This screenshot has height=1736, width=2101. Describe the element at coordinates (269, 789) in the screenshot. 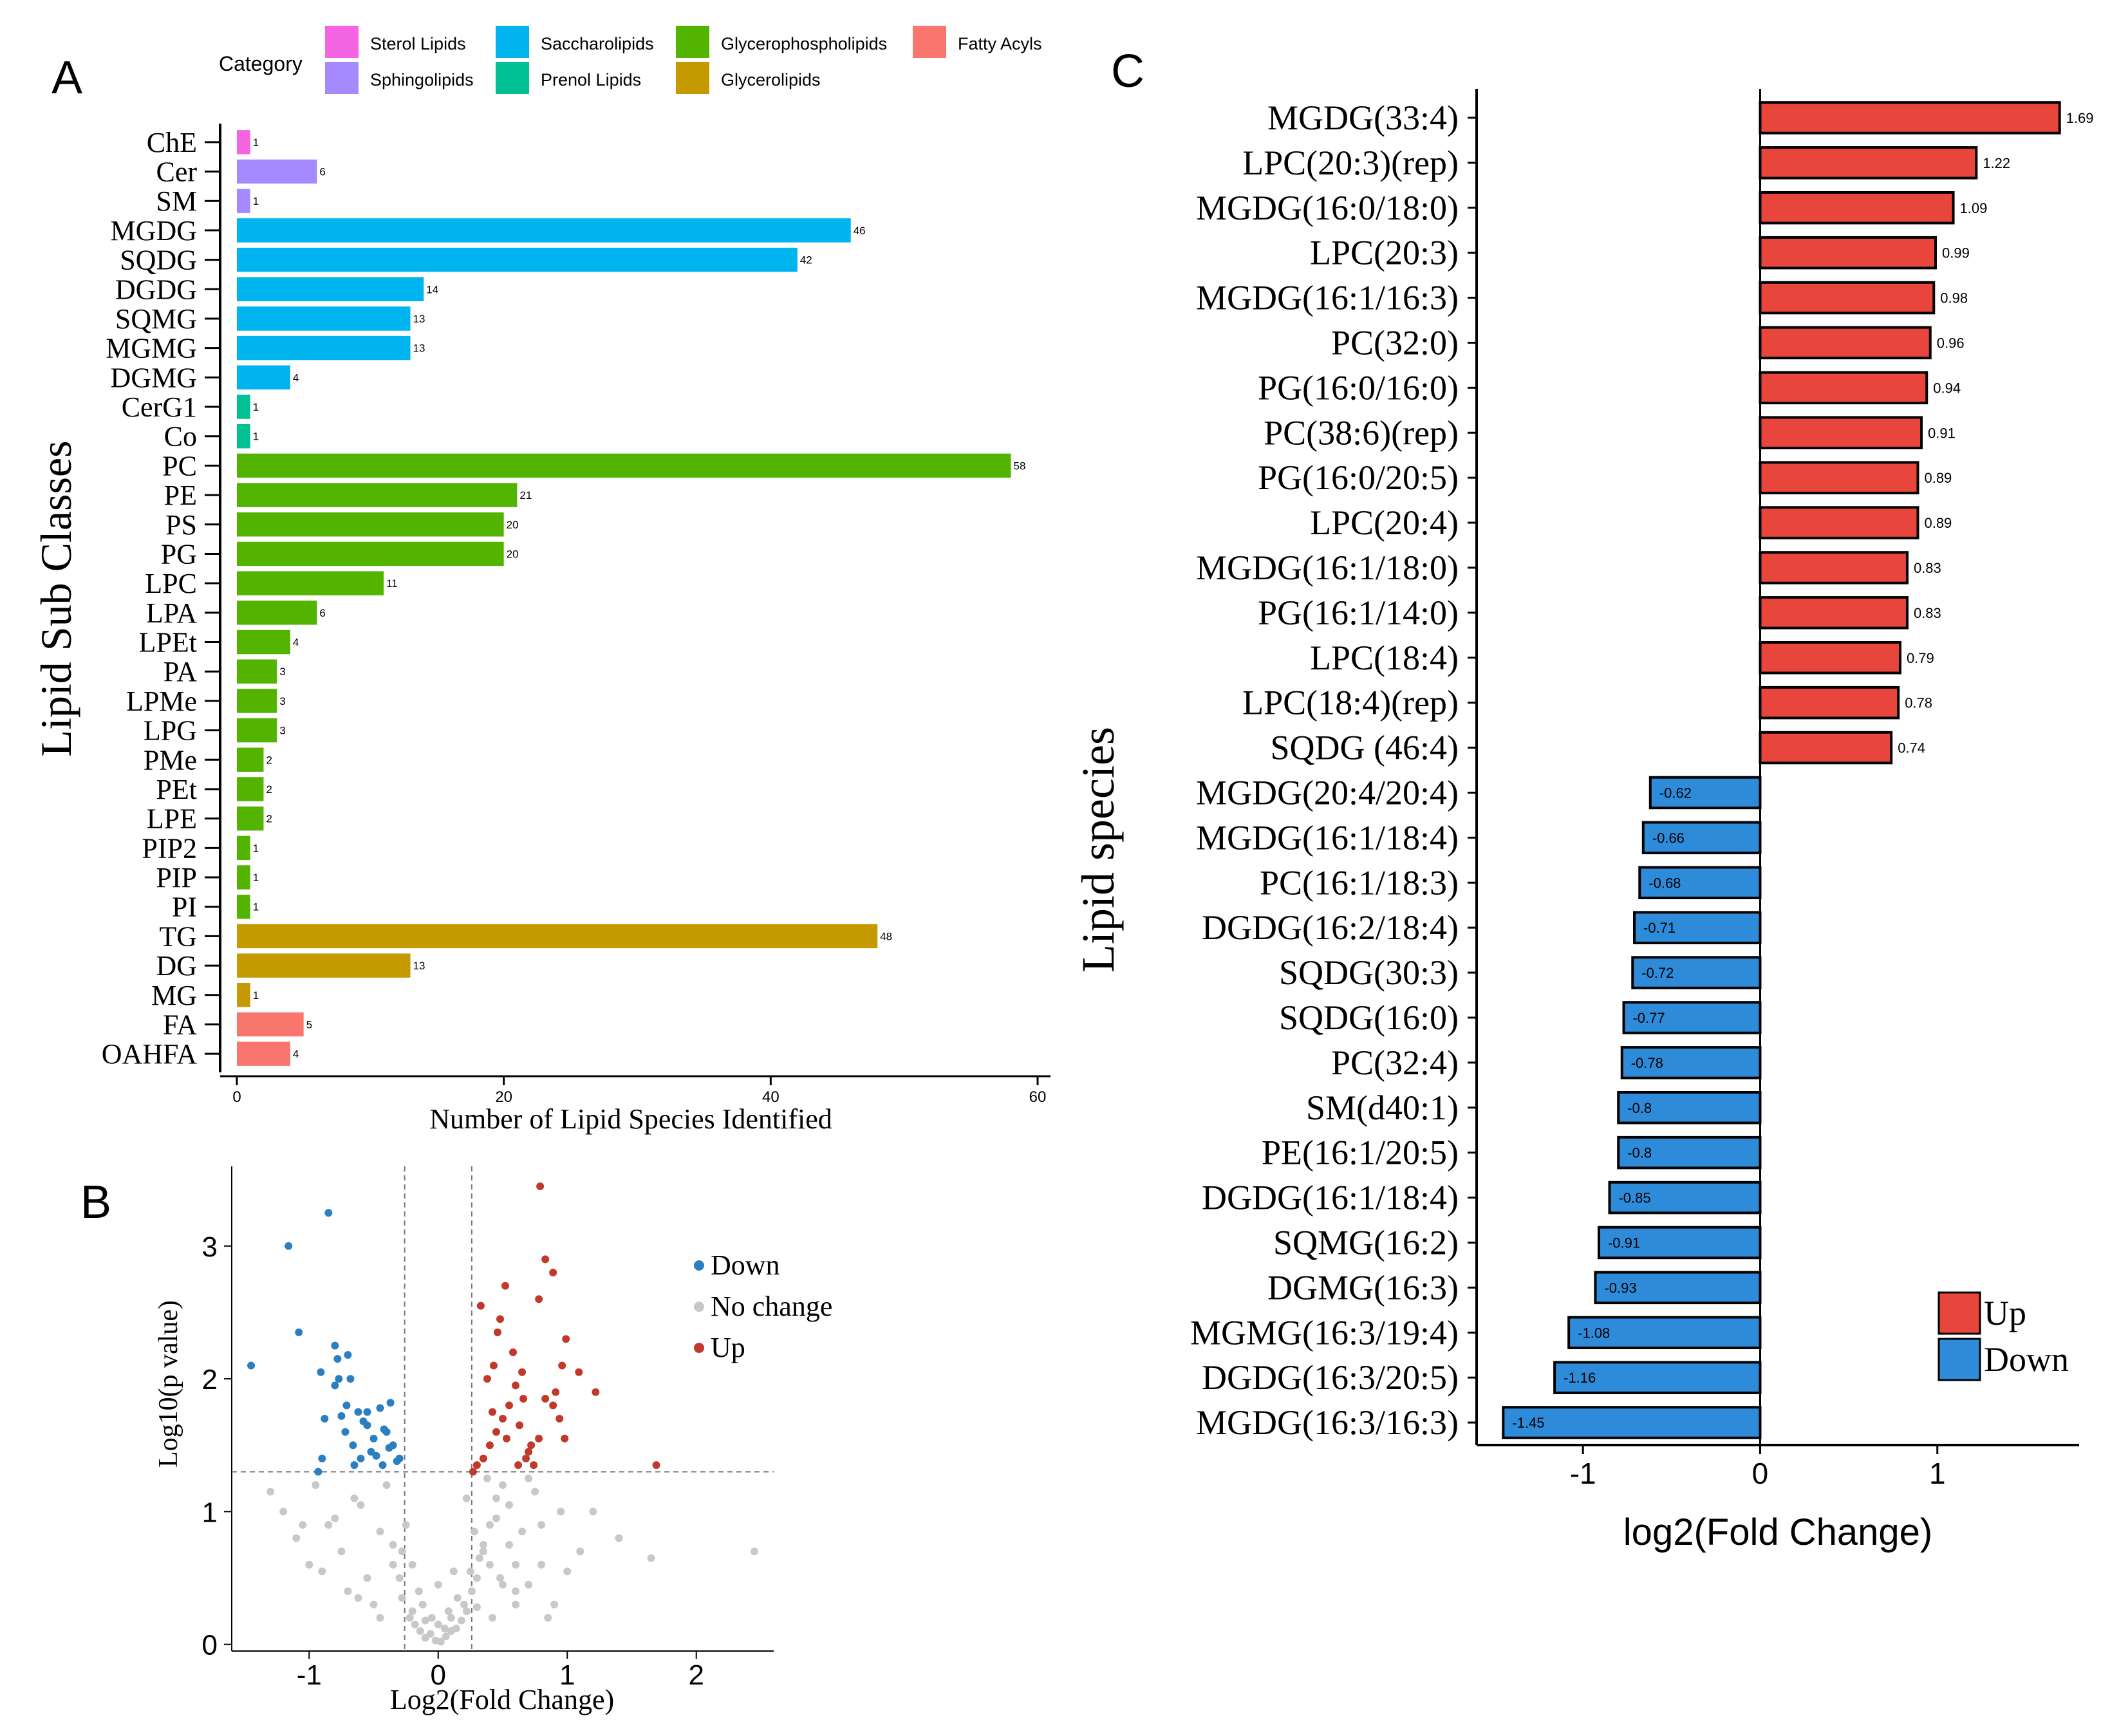

I see `bar-value-label: 2` at that location.